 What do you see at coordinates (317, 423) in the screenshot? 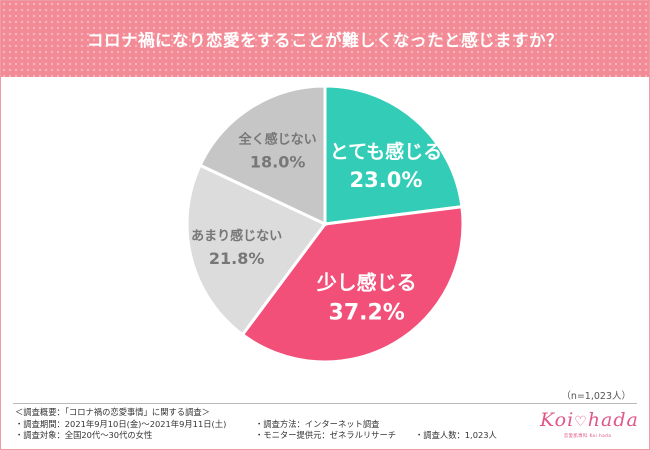
I see `survey-method: ・調査方法：インターネット調査` at bounding box center [317, 423].